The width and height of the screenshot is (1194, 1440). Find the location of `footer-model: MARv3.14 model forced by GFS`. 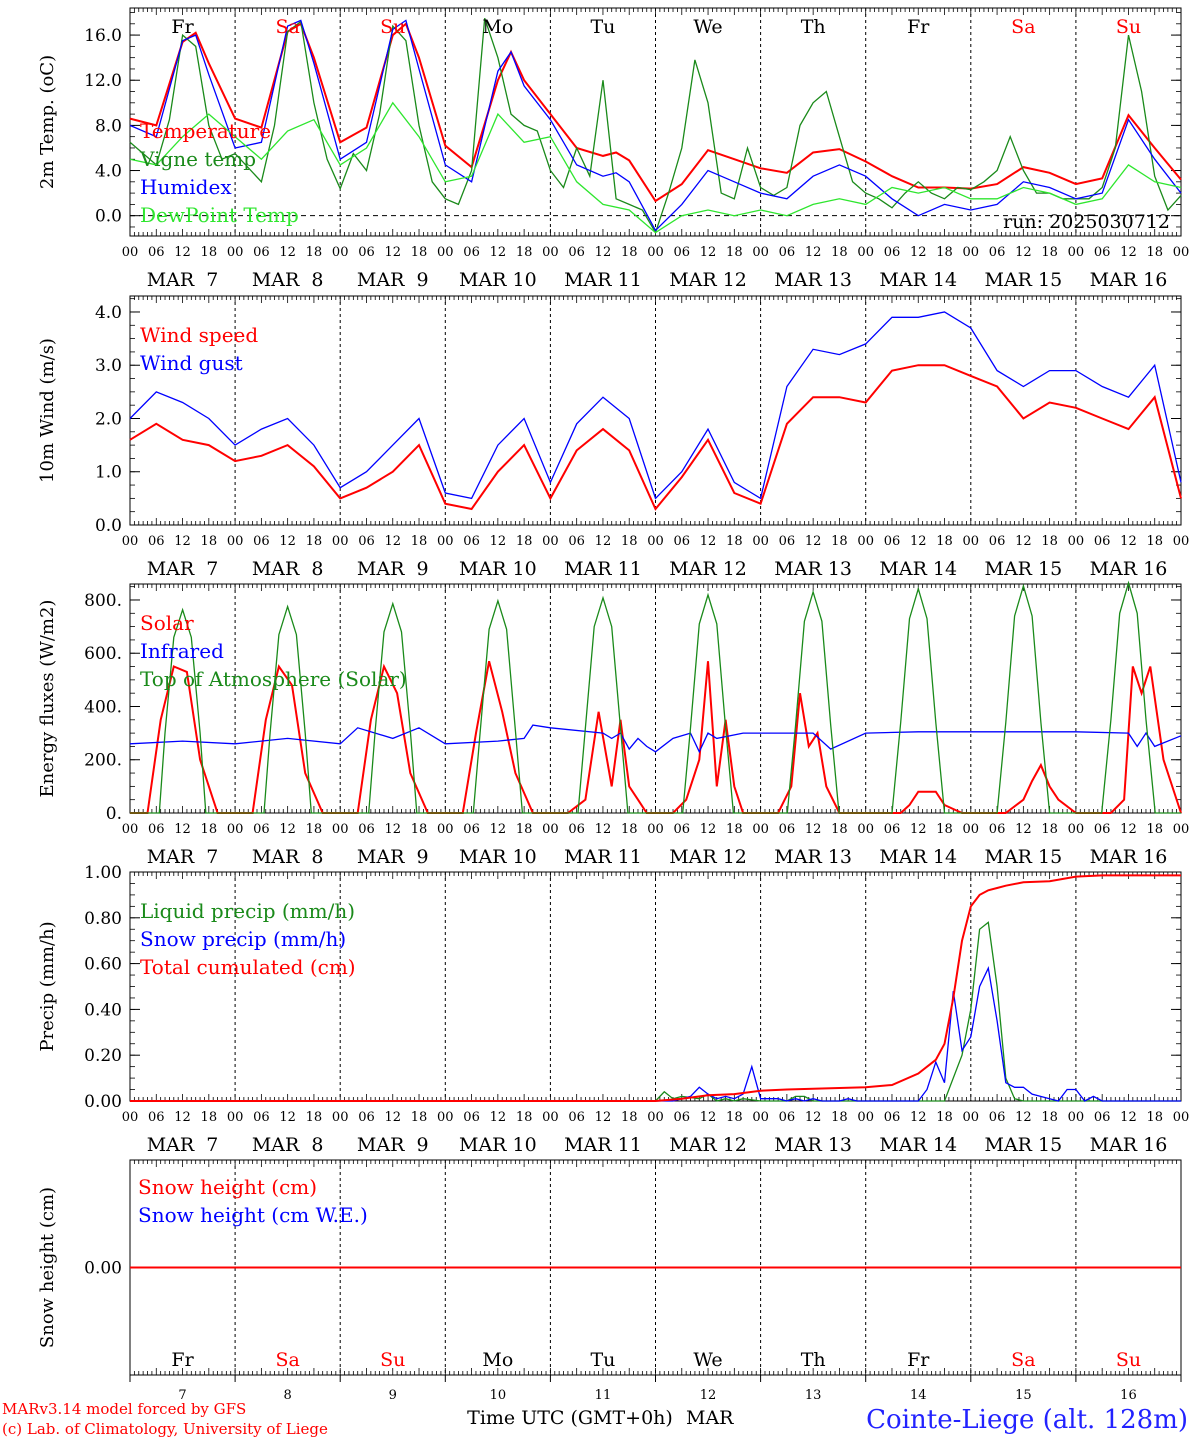

footer-model: MARv3.14 model forced by GFS is located at coordinates (124, 1409).